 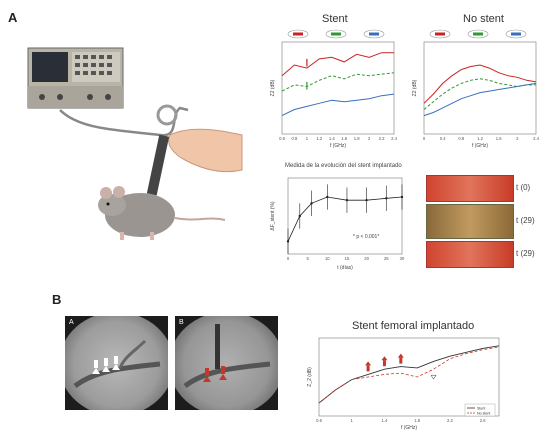 I want to click on y-axis-label: Z_2 (dB), so click(x=310, y=377).